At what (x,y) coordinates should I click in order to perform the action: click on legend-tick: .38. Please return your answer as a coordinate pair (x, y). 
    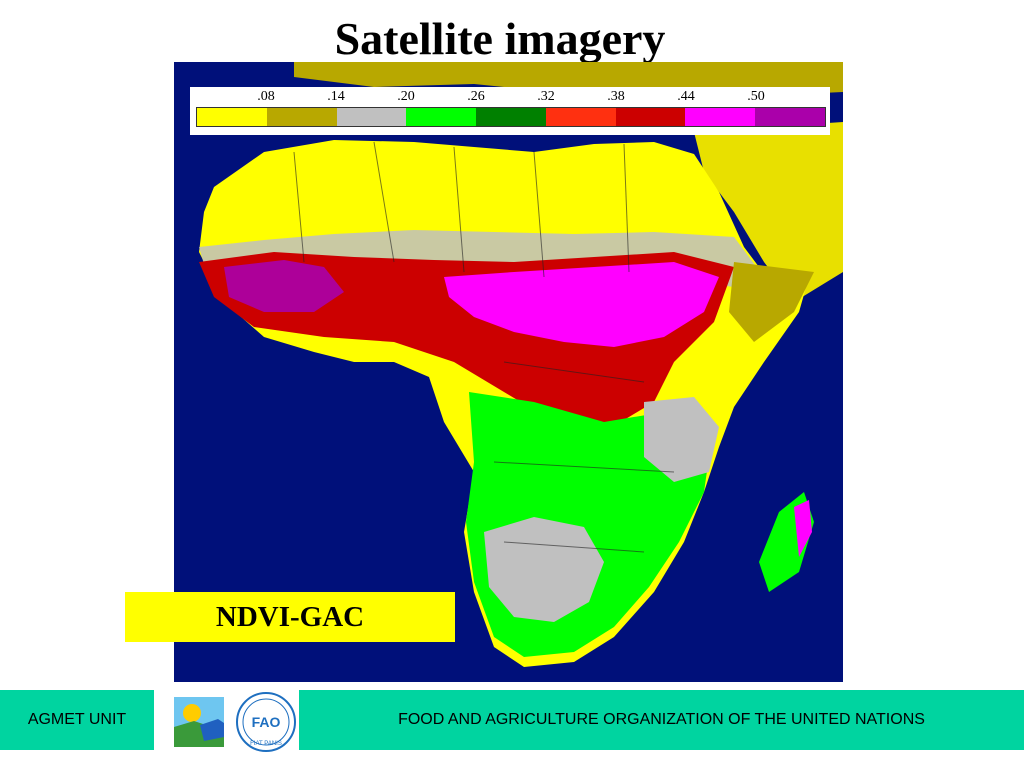
    Looking at the image, I should click on (616, 96).